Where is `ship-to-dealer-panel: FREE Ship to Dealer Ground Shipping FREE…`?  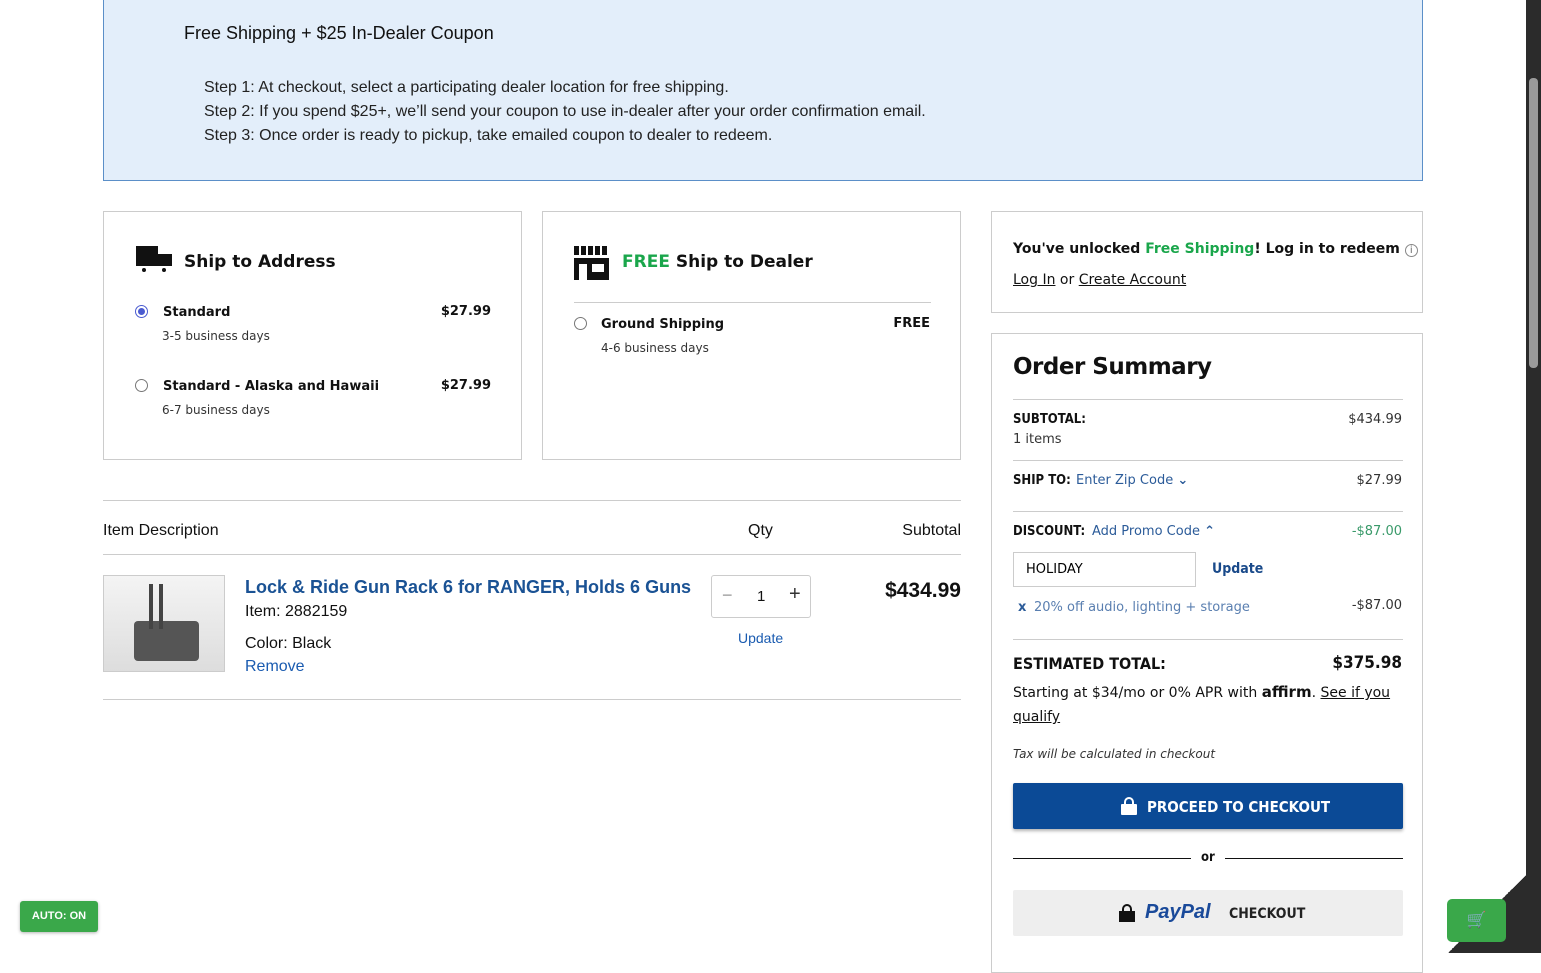
ship-to-dealer-panel: FREE Ship to Dealer Ground Shipping FREE… is located at coordinates (751, 335).